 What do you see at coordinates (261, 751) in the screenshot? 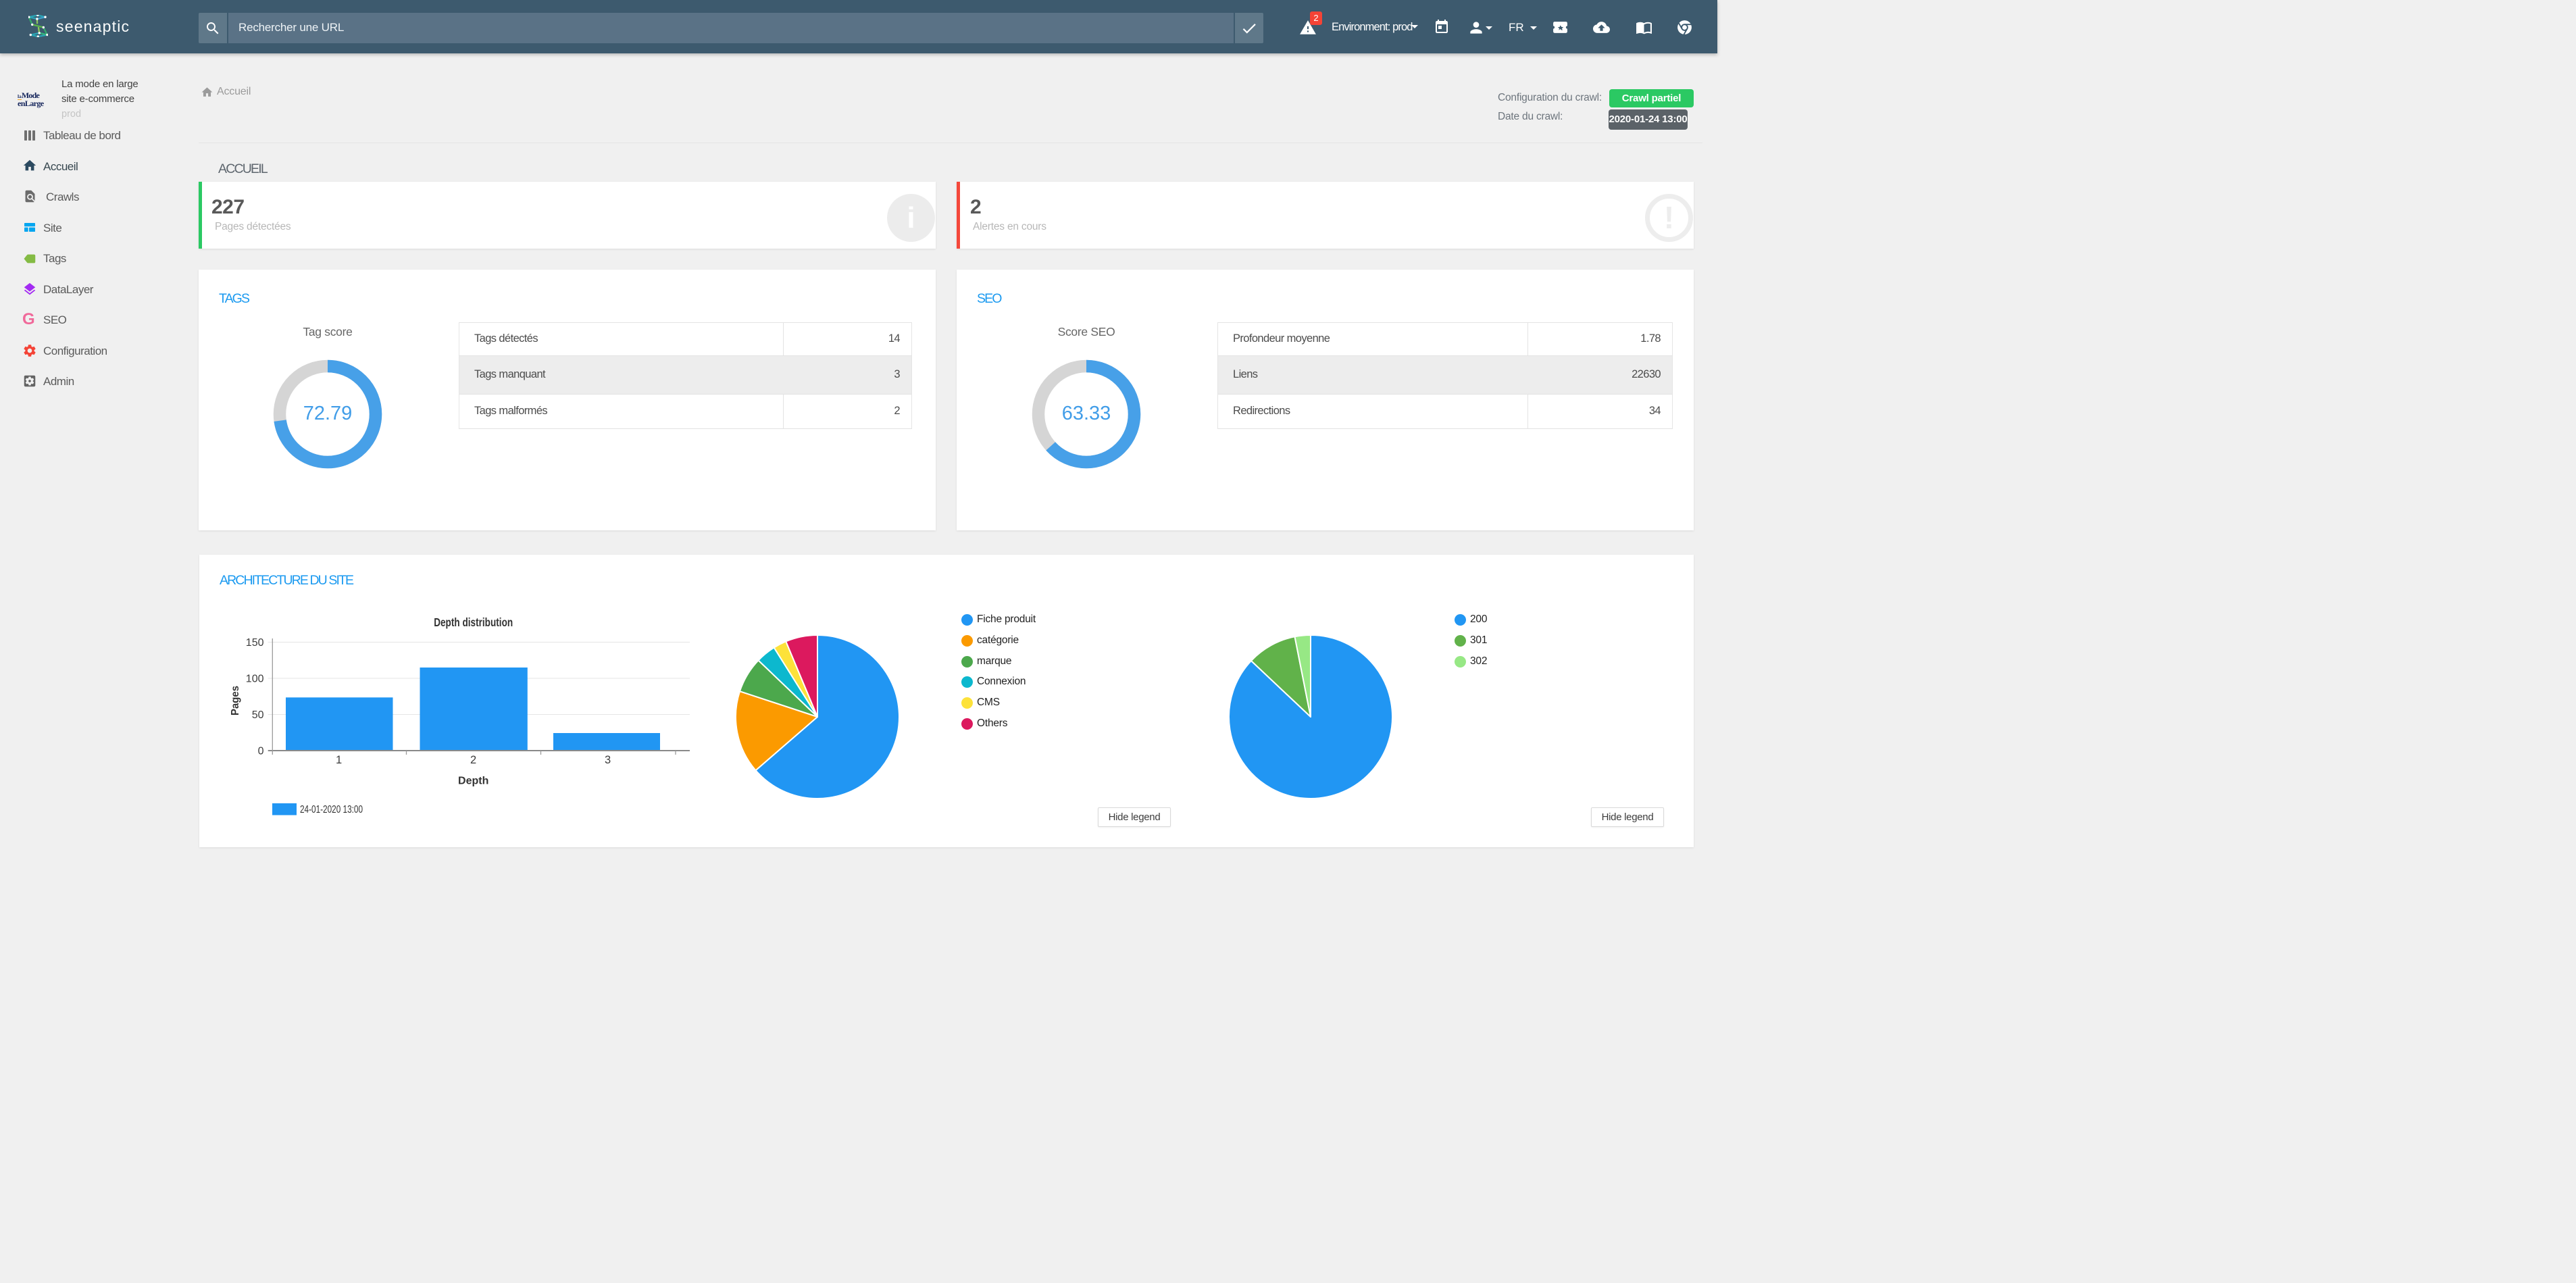
I see `svg-text: 0` at bounding box center [261, 751].